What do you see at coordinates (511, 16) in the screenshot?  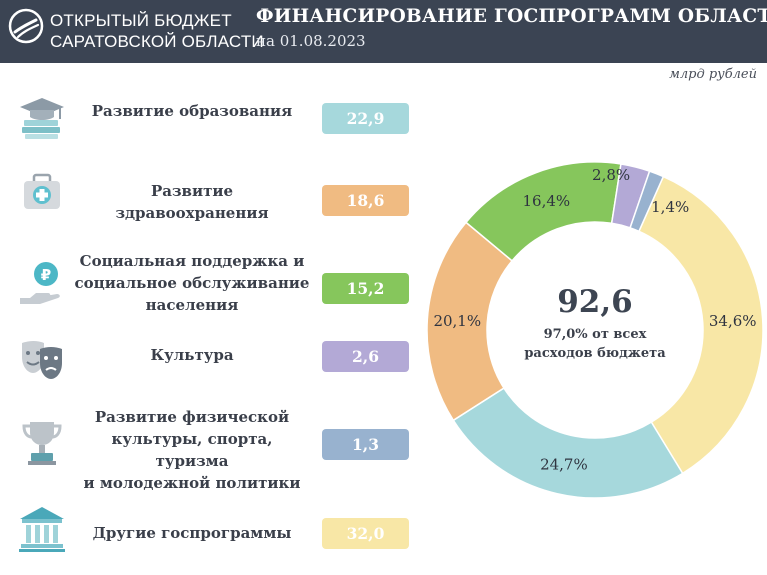 I see `page-title: ФИНАНСИРОВАНИЕ ГОСПРОГРАММ ОБЛАСТИ` at bounding box center [511, 16].